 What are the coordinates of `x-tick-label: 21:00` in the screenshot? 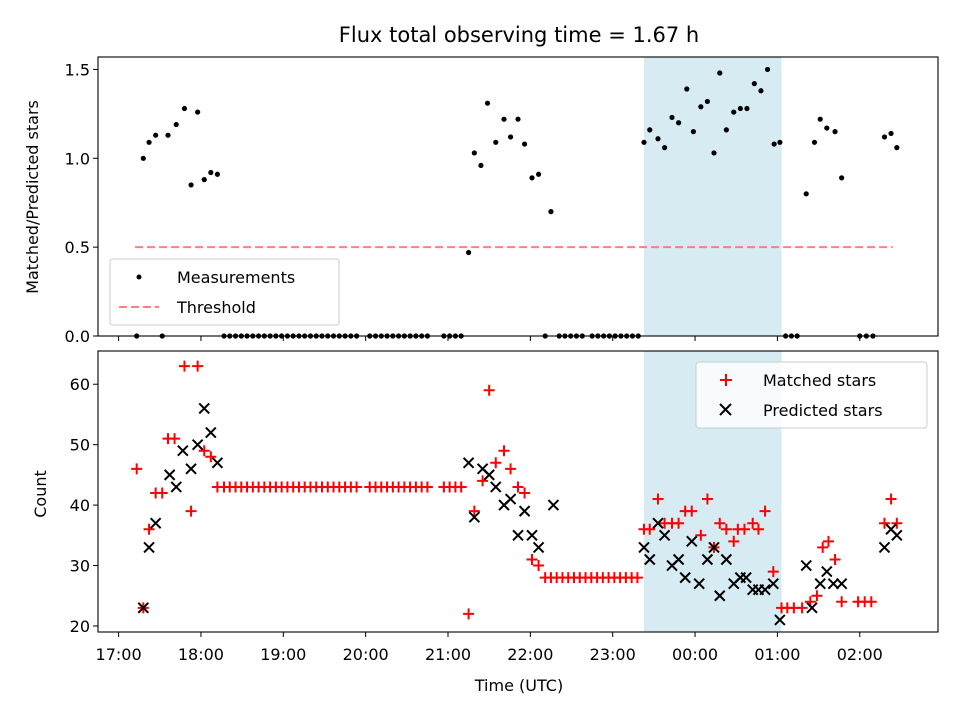 It's located at (448, 654).